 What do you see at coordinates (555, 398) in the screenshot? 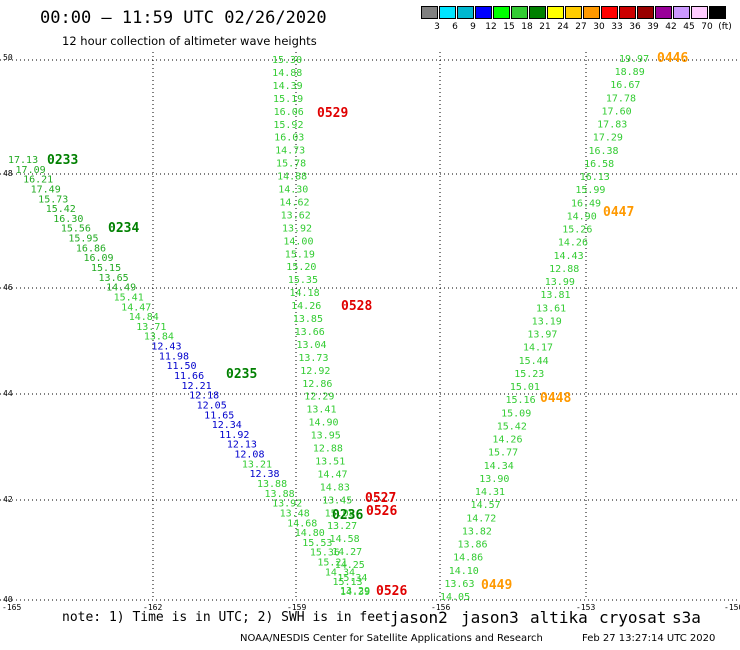
I see `pass-time-label: 0448` at bounding box center [555, 398].